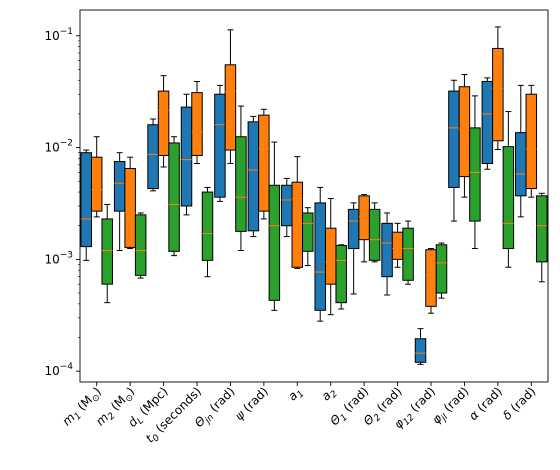 The width and height of the screenshot is (560, 470). I want to click on x-tick-label: ψ (rad), so click(251, 403).